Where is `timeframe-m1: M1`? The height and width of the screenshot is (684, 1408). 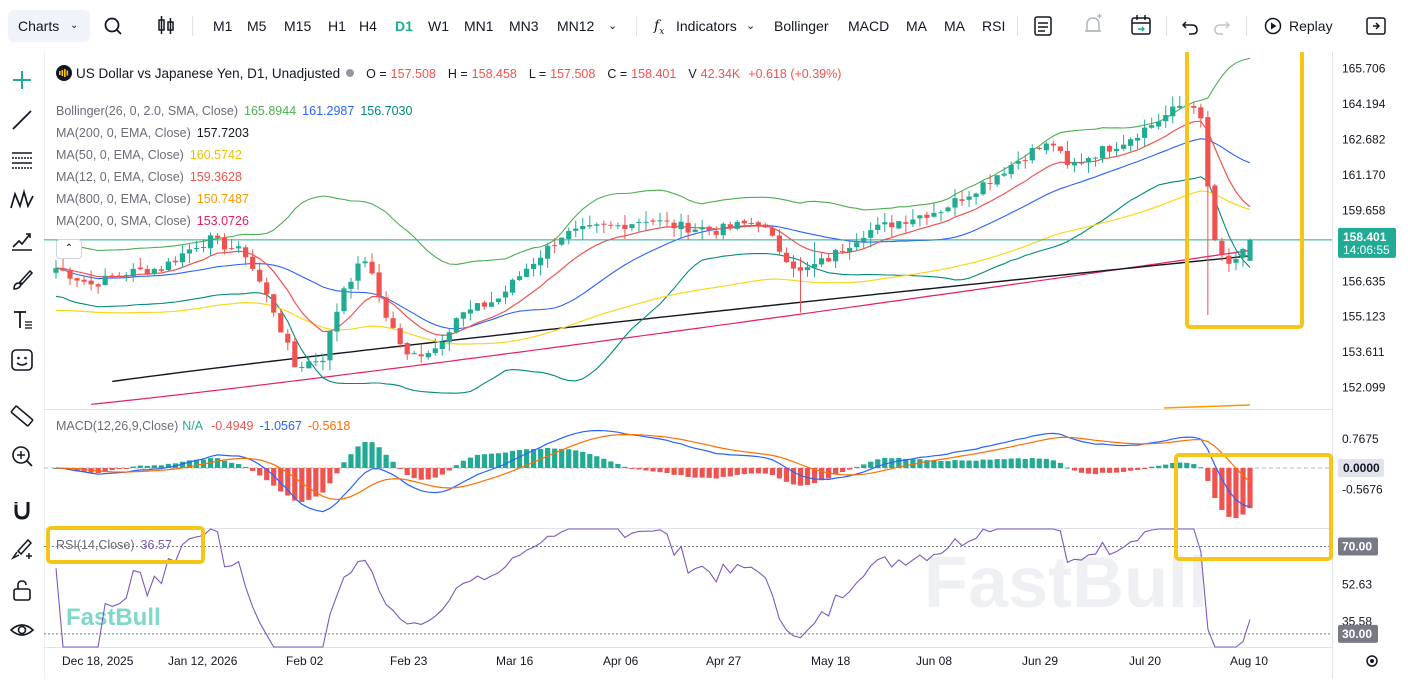 timeframe-m1: M1 is located at coordinates (223, 26).